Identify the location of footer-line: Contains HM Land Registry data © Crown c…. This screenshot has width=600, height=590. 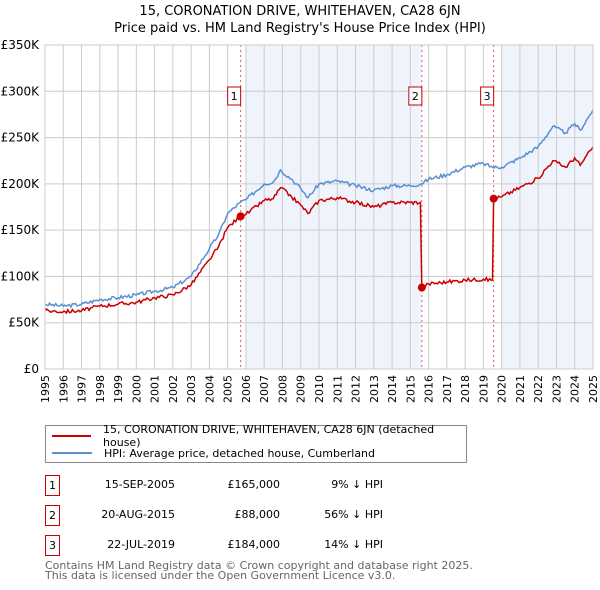
(259, 565).